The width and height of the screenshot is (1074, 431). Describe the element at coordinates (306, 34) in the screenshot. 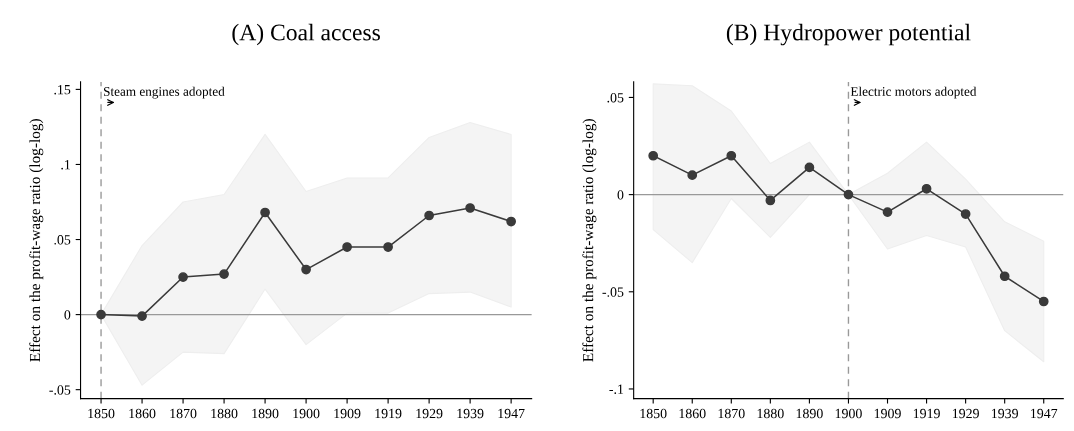

I see `chart-title: (A) Coal access` at that location.